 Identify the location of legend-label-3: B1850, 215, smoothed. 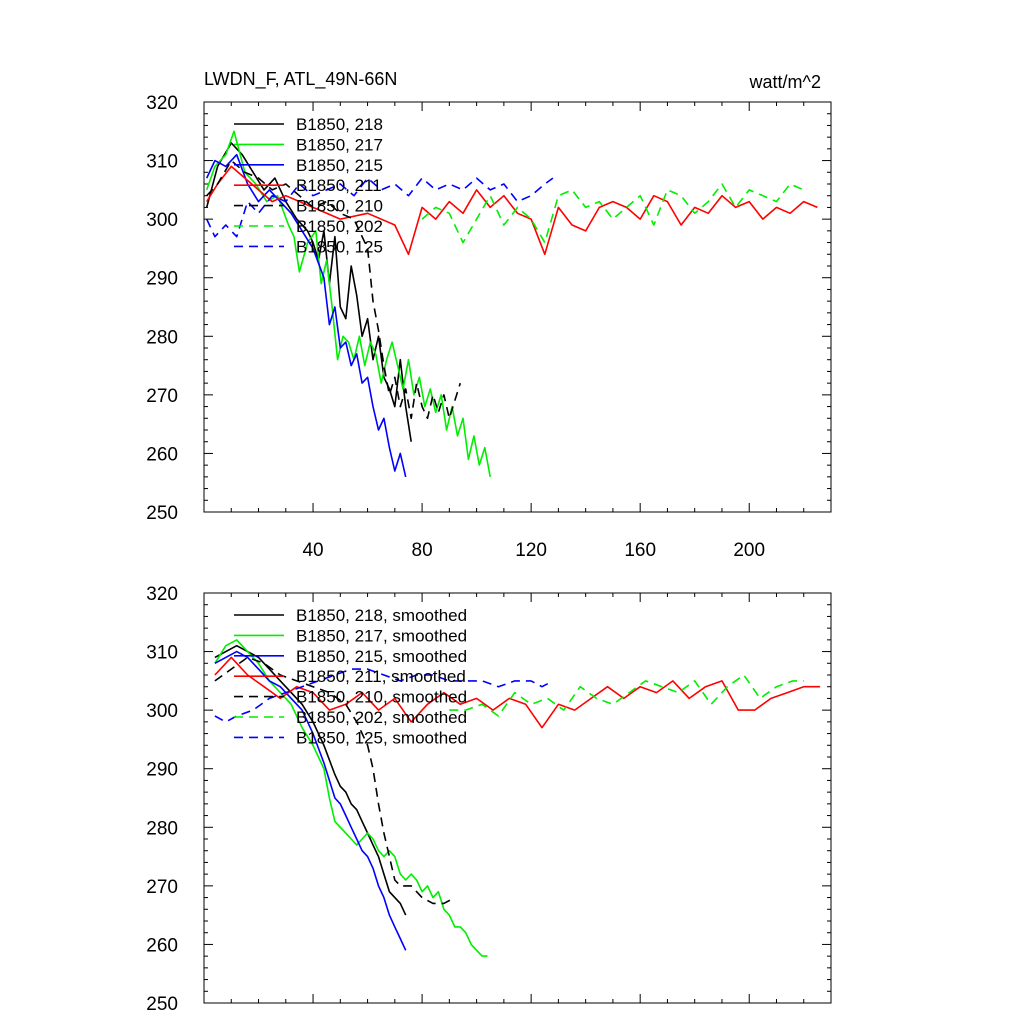
(381, 656).